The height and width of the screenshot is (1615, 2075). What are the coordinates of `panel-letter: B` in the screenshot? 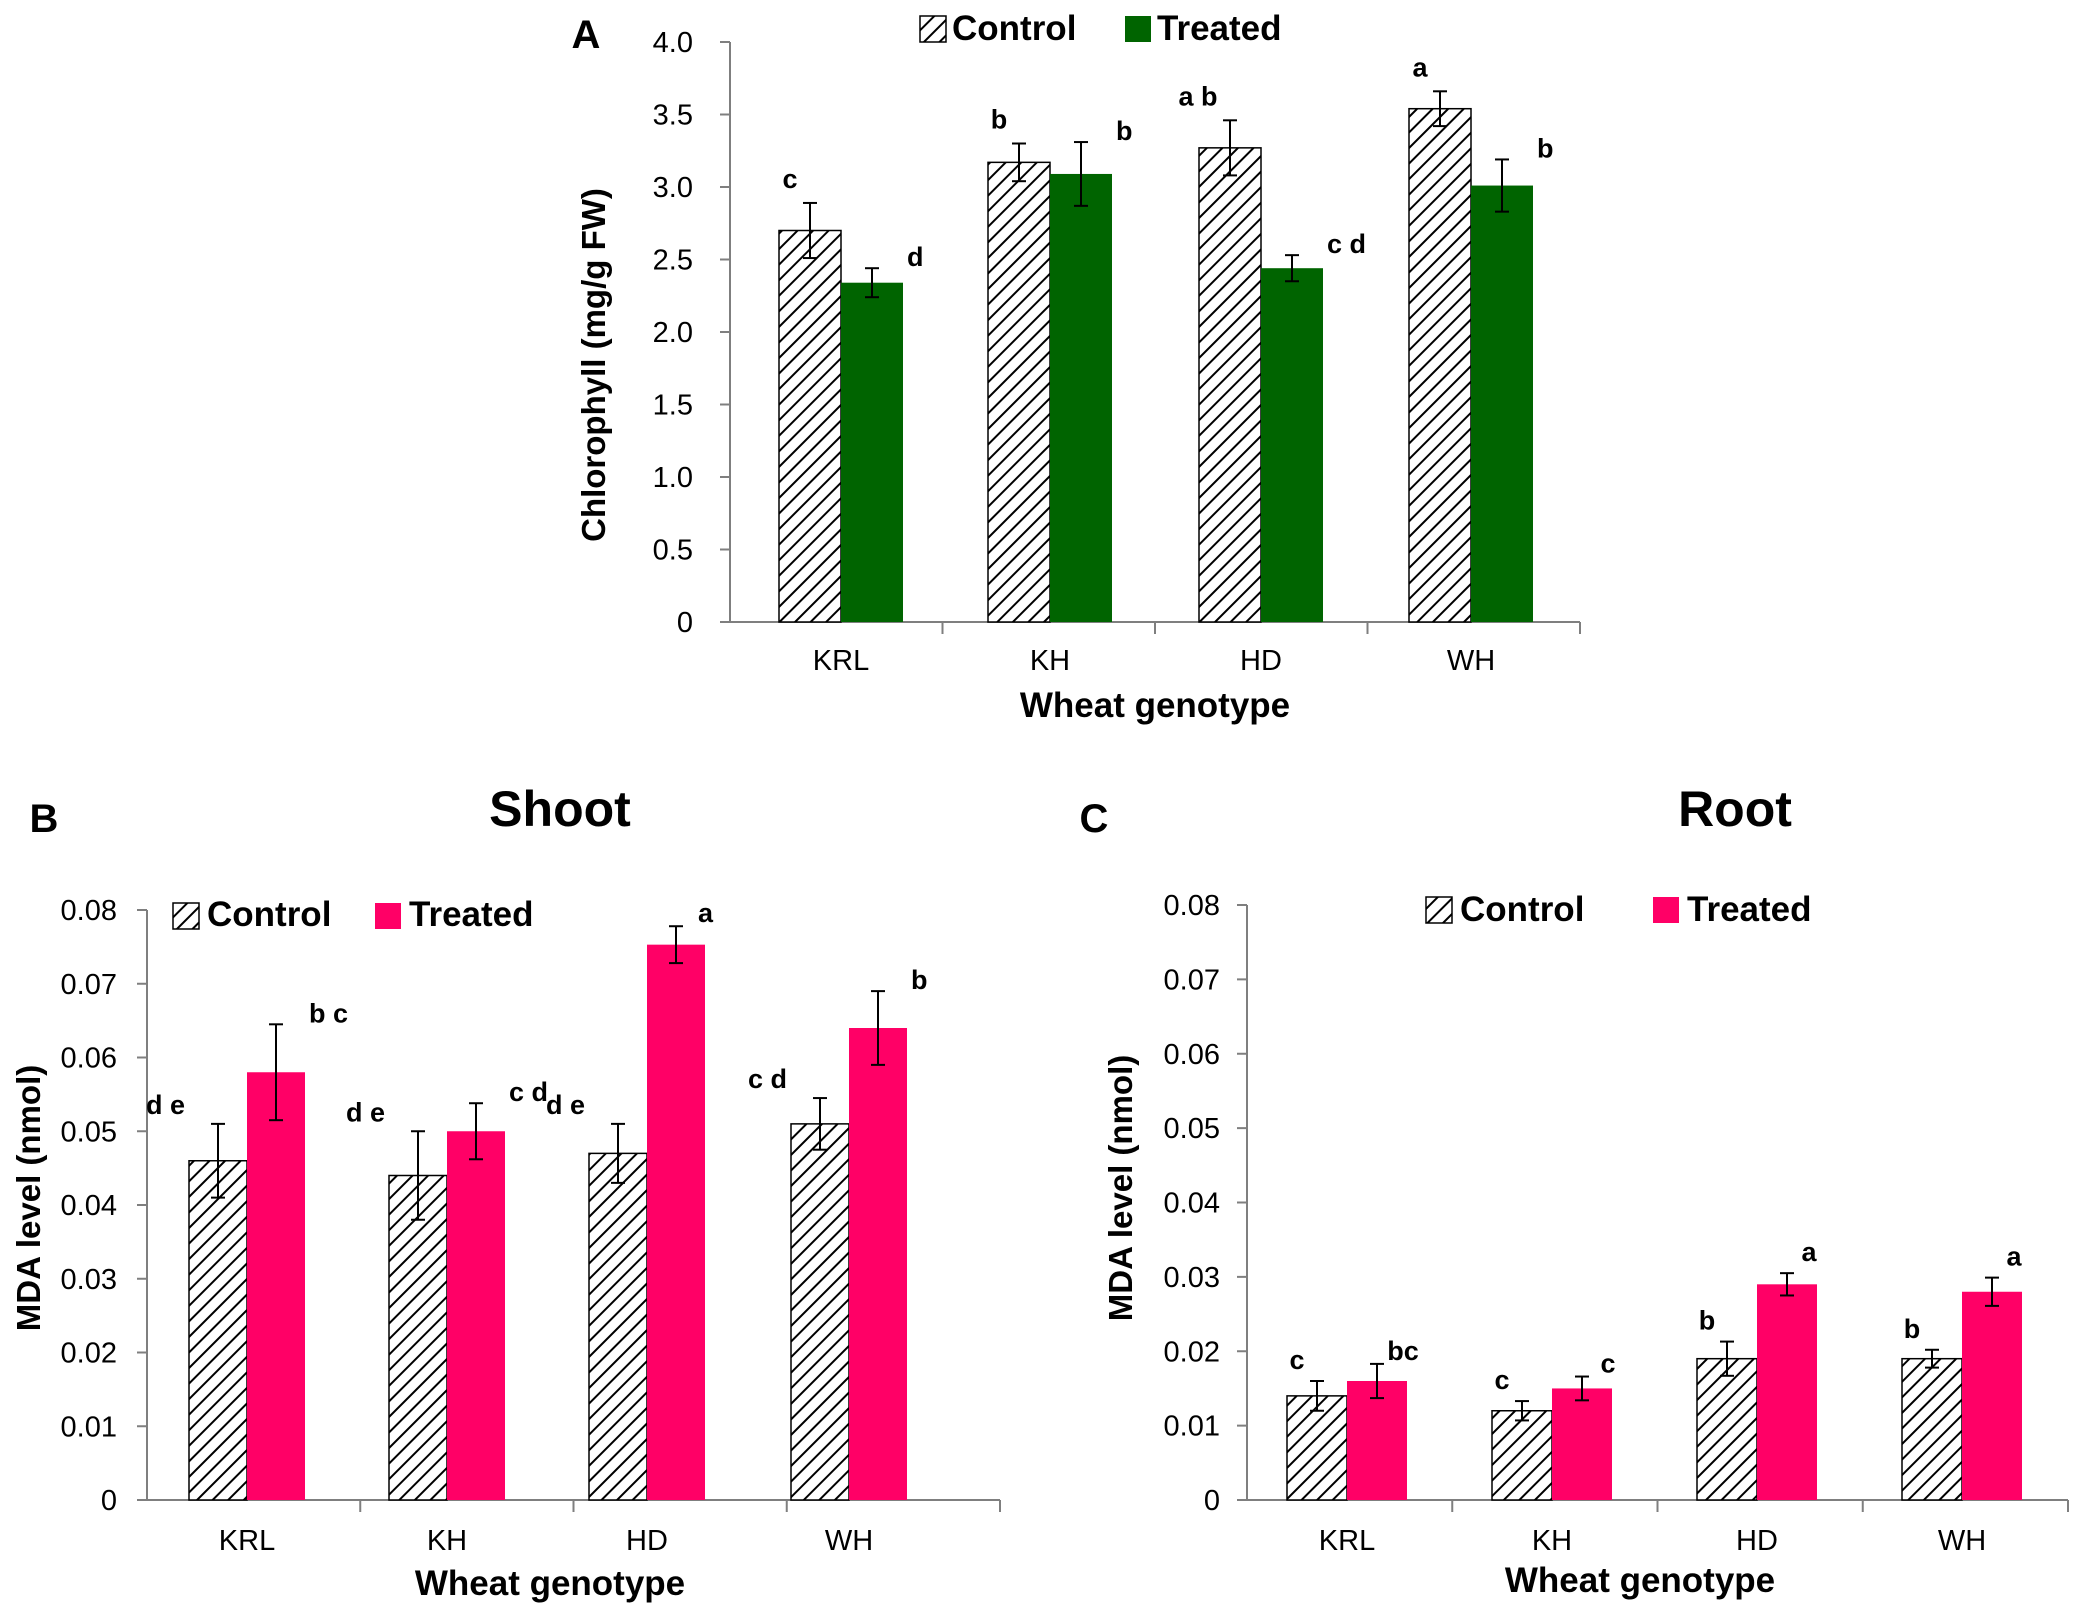 It's located at (44, 819).